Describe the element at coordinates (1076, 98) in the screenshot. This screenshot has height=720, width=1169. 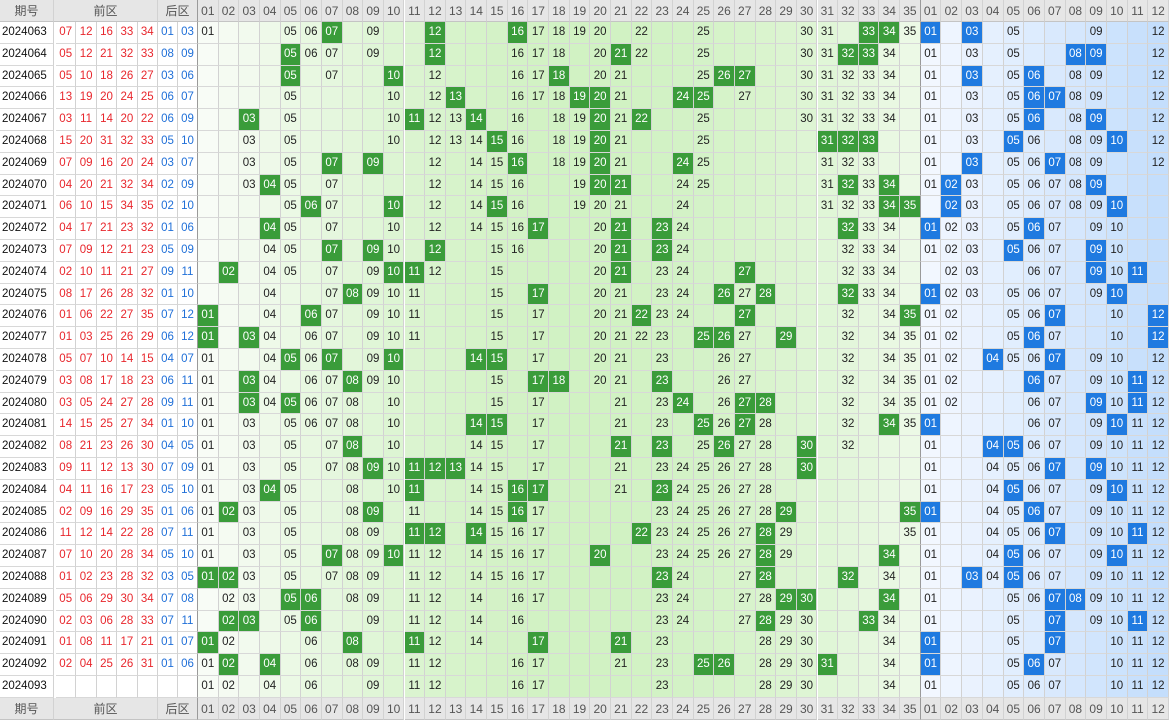
I see `back-cell-08: 08` at that location.